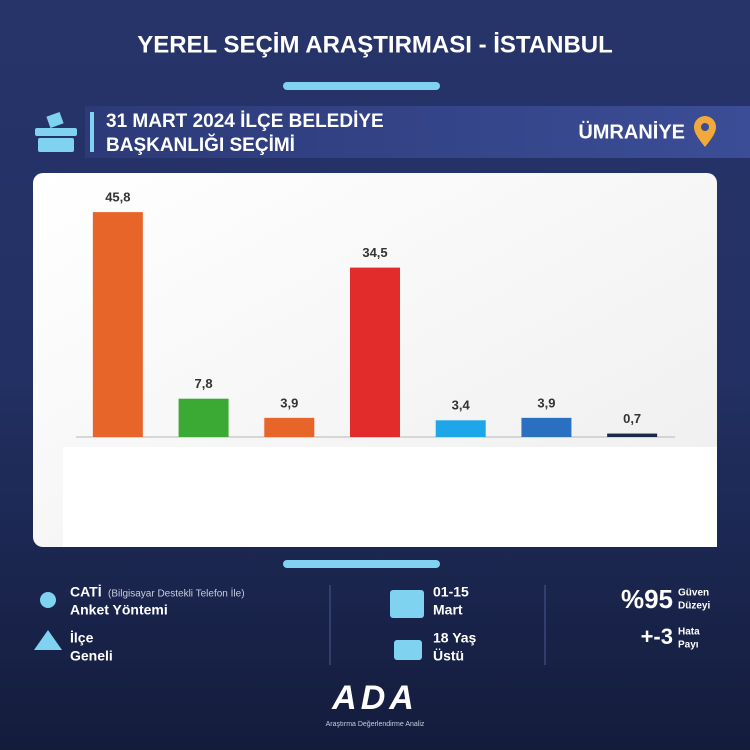 The image size is (750, 750). Describe the element at coordinates (455, 638) in the screenshot. I see `age: 18 Yaş` at that location.